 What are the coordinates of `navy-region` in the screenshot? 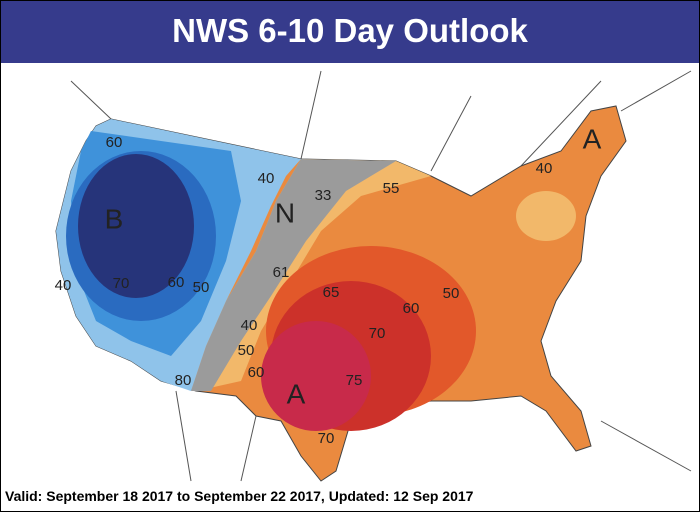 It's located at (136, 226).